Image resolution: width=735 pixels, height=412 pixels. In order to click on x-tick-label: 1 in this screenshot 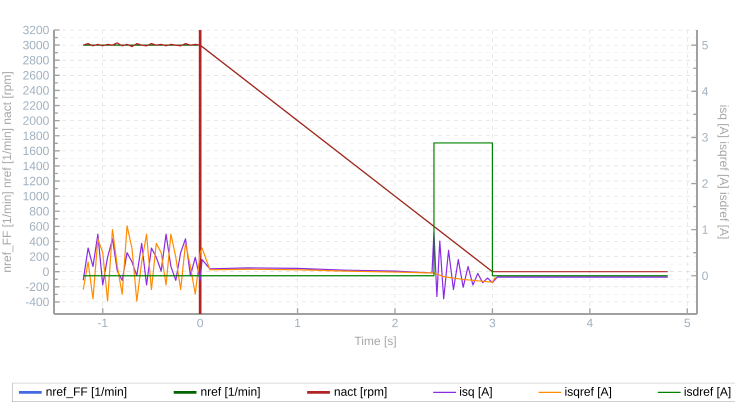, I will do `click(297, 322)`.